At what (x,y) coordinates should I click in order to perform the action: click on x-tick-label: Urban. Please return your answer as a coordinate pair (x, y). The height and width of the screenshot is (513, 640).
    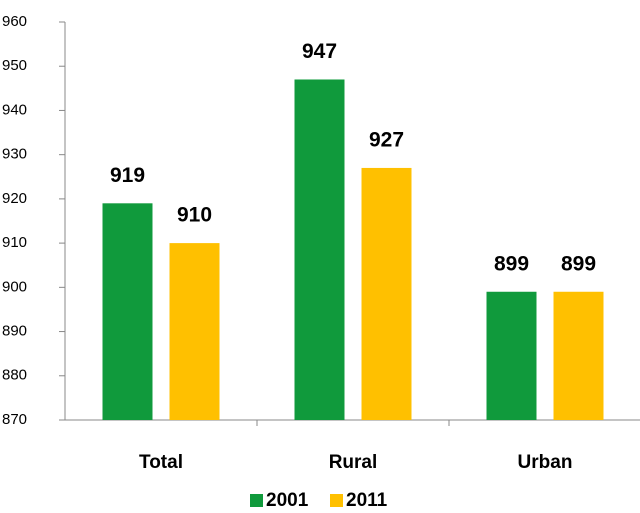
    Looking at the image, I should click on (545, 462).